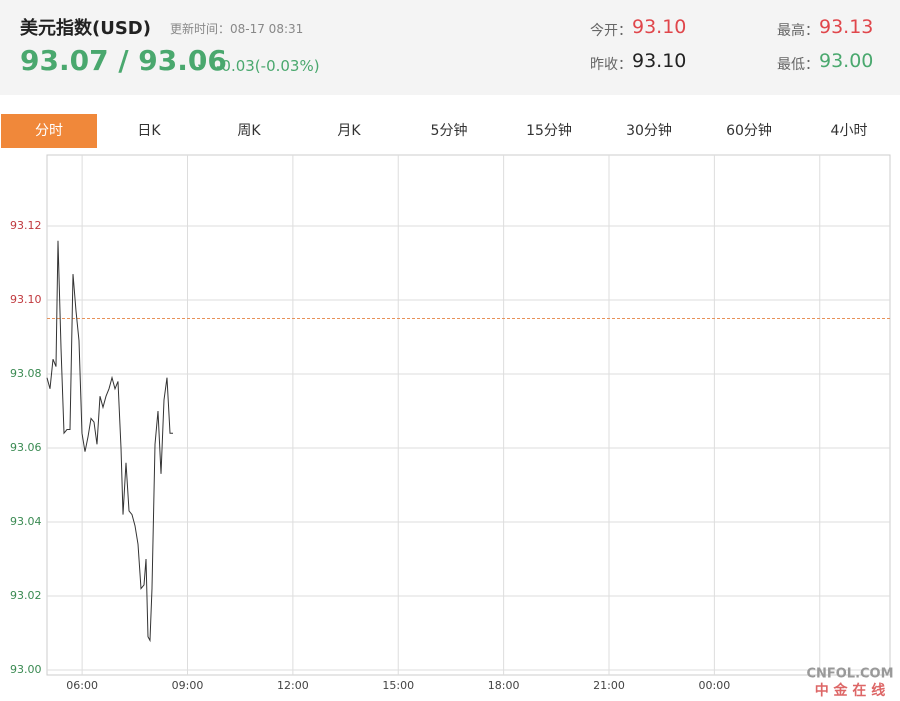 This screenshot has width=900, height=701. I want to click on field-value: 93.00, so click(846, 61).